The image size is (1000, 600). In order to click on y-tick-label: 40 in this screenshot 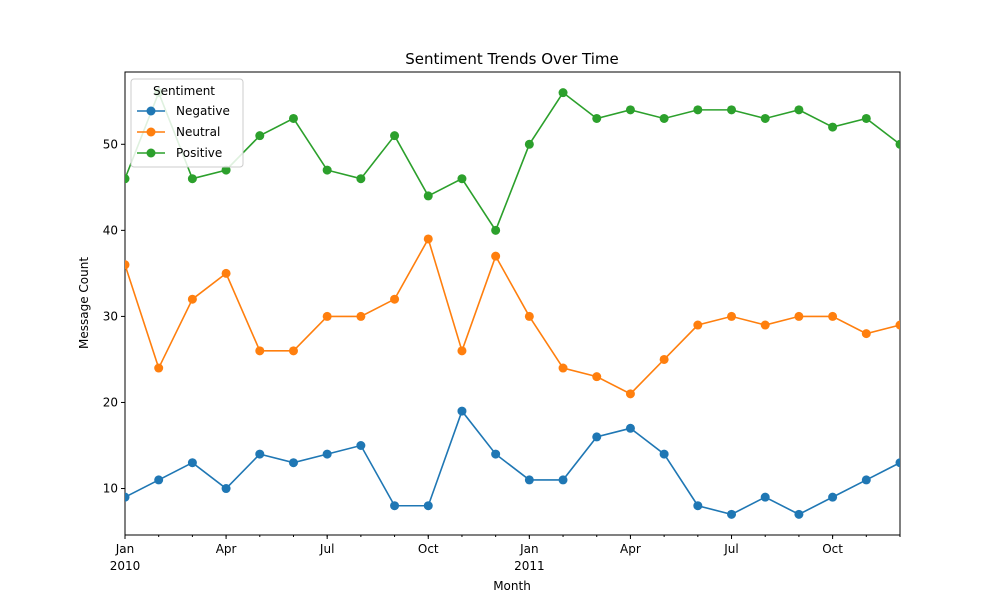, I will do `click(110, 230)`.